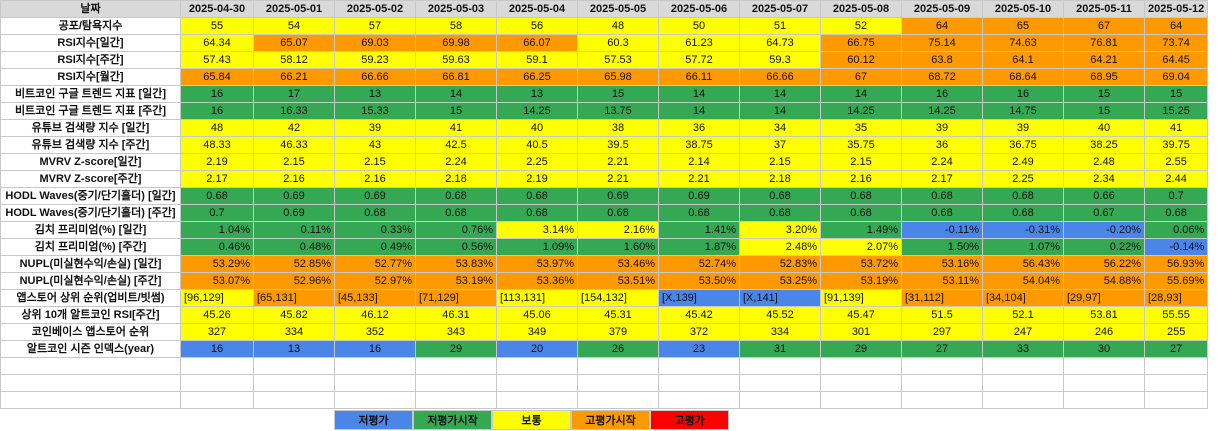  What do you see at coordinates (780, 332) in the screenshot?
I see `value-cell: 334` at bounding box center [780, 332].